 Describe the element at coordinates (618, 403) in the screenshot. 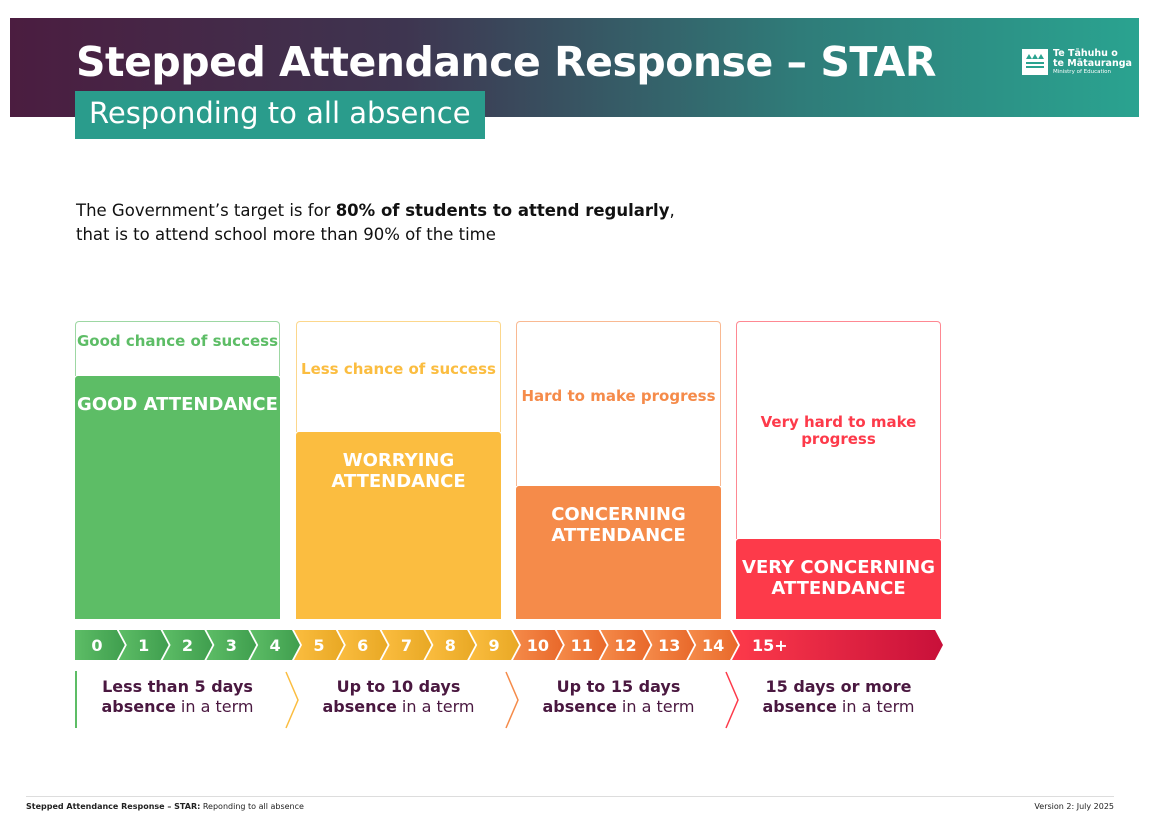

I see `chance-label: Hard to make progress` at that location.